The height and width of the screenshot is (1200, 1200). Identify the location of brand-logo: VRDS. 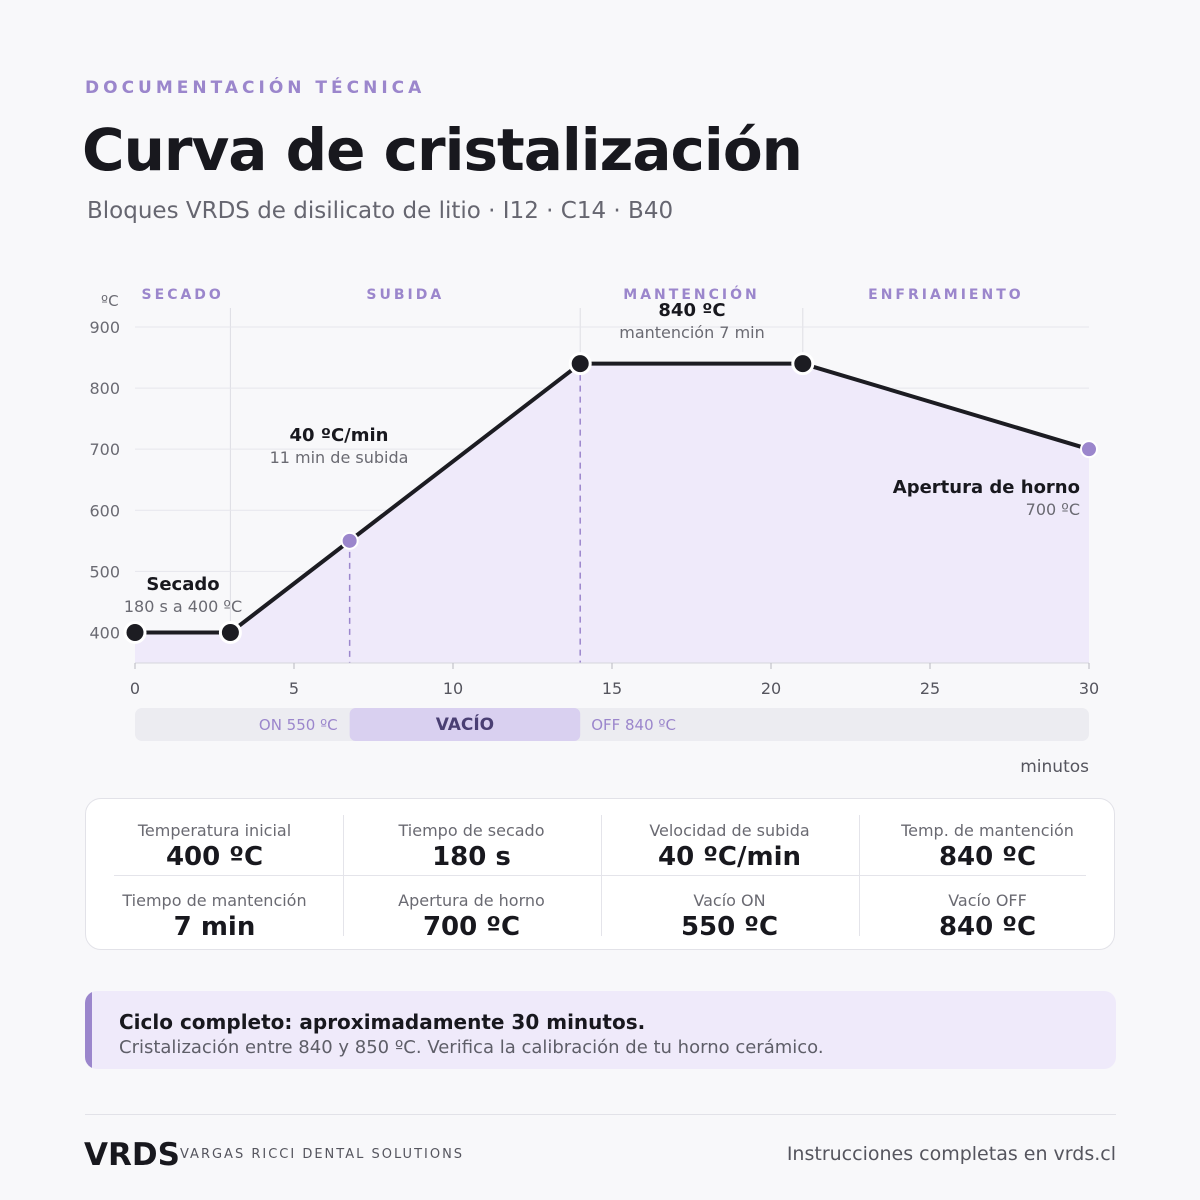
(132, 1155).